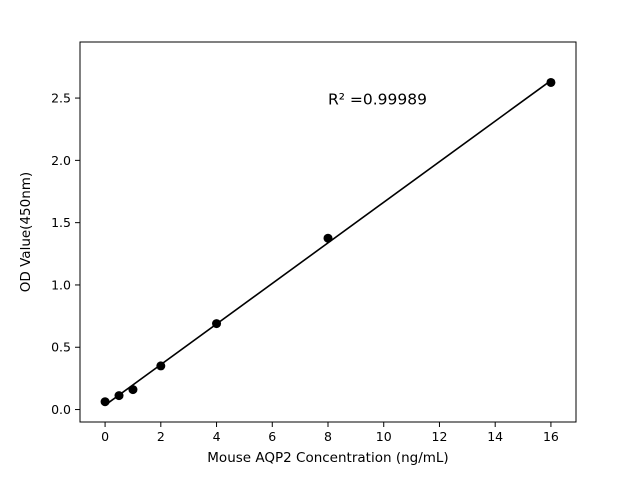 The image size is (640, 480). What do you see at coordinates (495, 436) in the screenshot?
I see `x-tick-label: 14` at bounding box center [495, 436].